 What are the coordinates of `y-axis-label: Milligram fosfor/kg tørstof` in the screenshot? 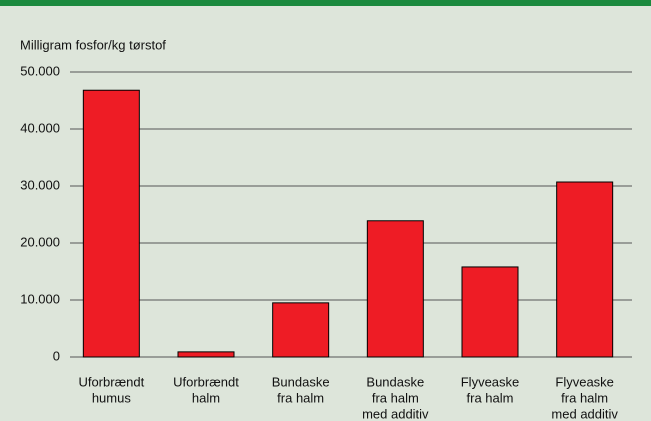 It's located at (93, 44).